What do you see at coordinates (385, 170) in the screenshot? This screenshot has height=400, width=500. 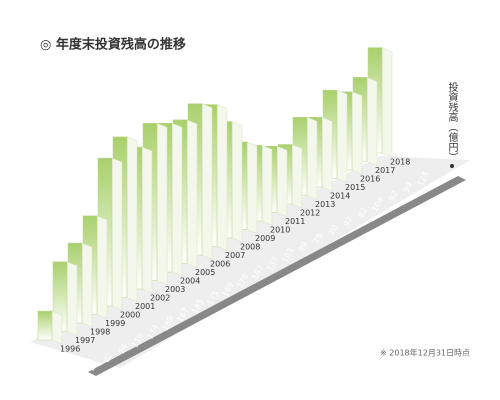 I see `x-tick-label: 2017` at bounding box center [385, 170].